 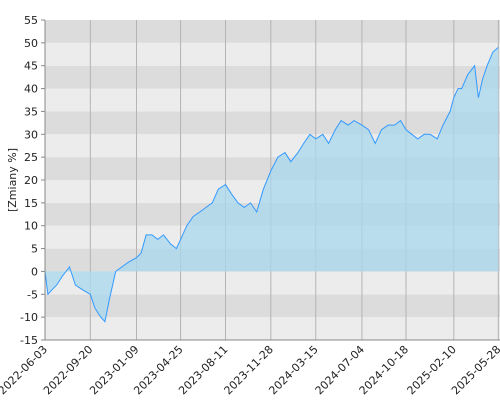 What do you see at coordinates (32, 294) in the screenshot?
I see `y-tick-label: -5` at bounding box center [32, 294].